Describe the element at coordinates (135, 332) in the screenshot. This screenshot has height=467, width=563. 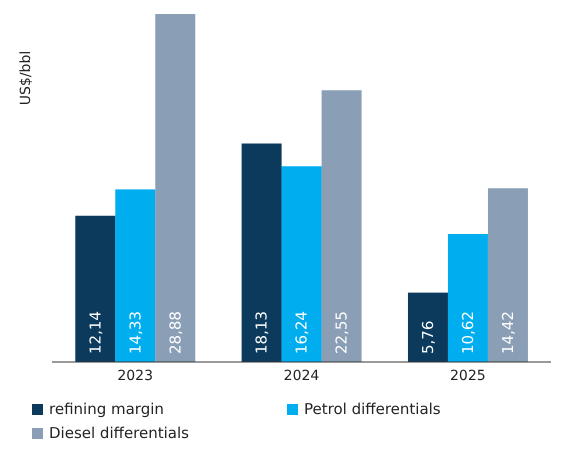
I see `data-label: 14,33` at that location.